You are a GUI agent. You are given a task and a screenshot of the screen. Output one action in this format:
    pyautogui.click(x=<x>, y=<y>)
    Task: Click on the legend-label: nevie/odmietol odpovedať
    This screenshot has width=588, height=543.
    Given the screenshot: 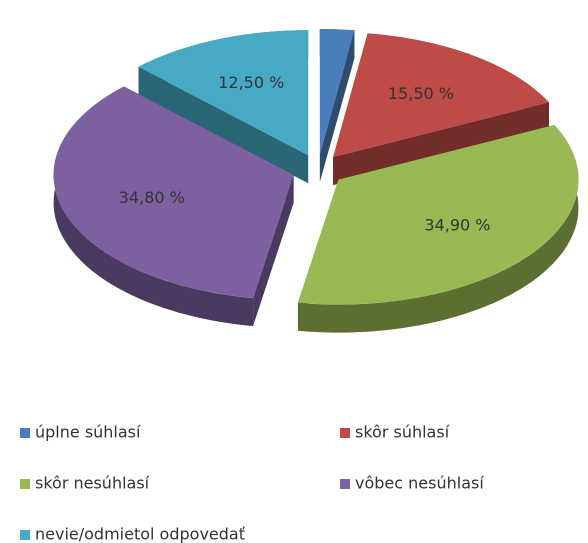 What is the action you would take?
    pyautogui.click(x=140, y=534)
    